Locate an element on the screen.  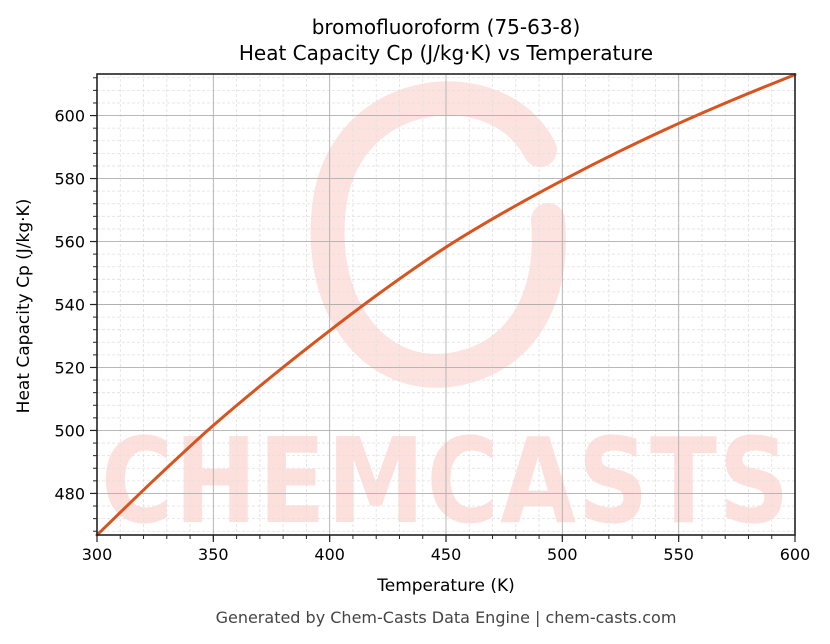
svg-text: 540 is located at coordinates (69, 305).